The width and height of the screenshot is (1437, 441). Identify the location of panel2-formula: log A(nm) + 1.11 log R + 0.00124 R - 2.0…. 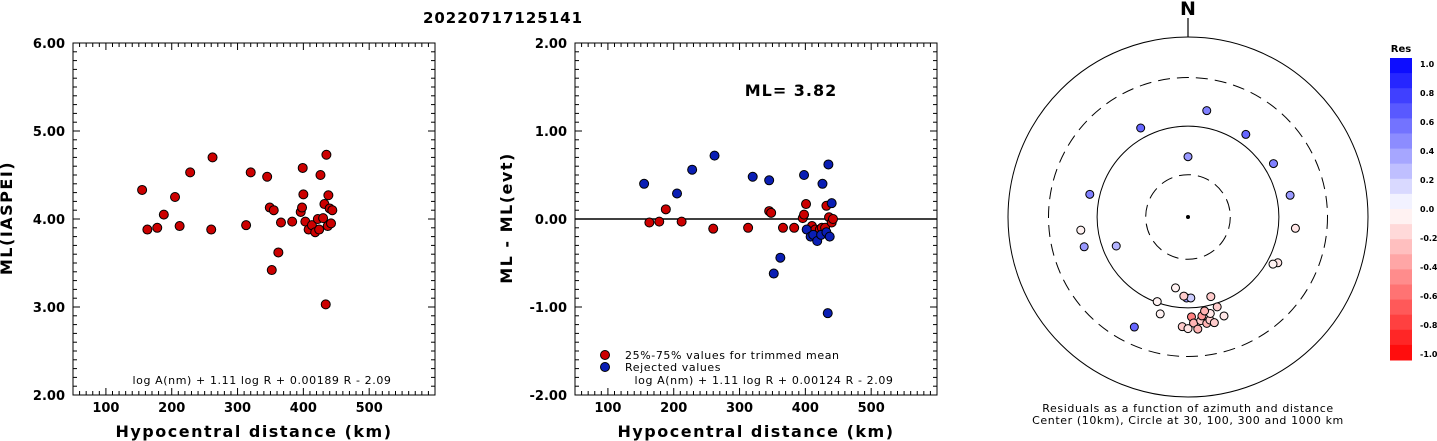
(763, 380).